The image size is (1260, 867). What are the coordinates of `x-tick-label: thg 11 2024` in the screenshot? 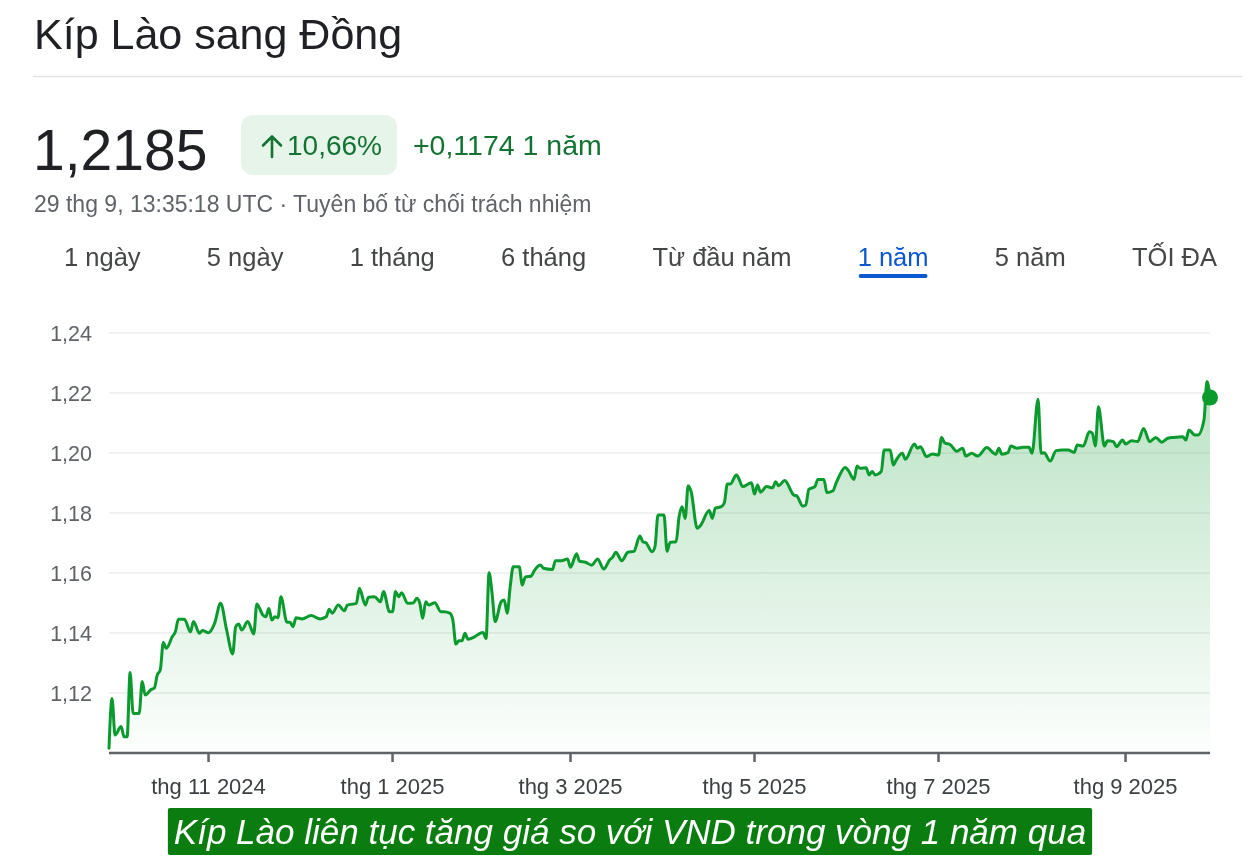 It's located at (208, 786).